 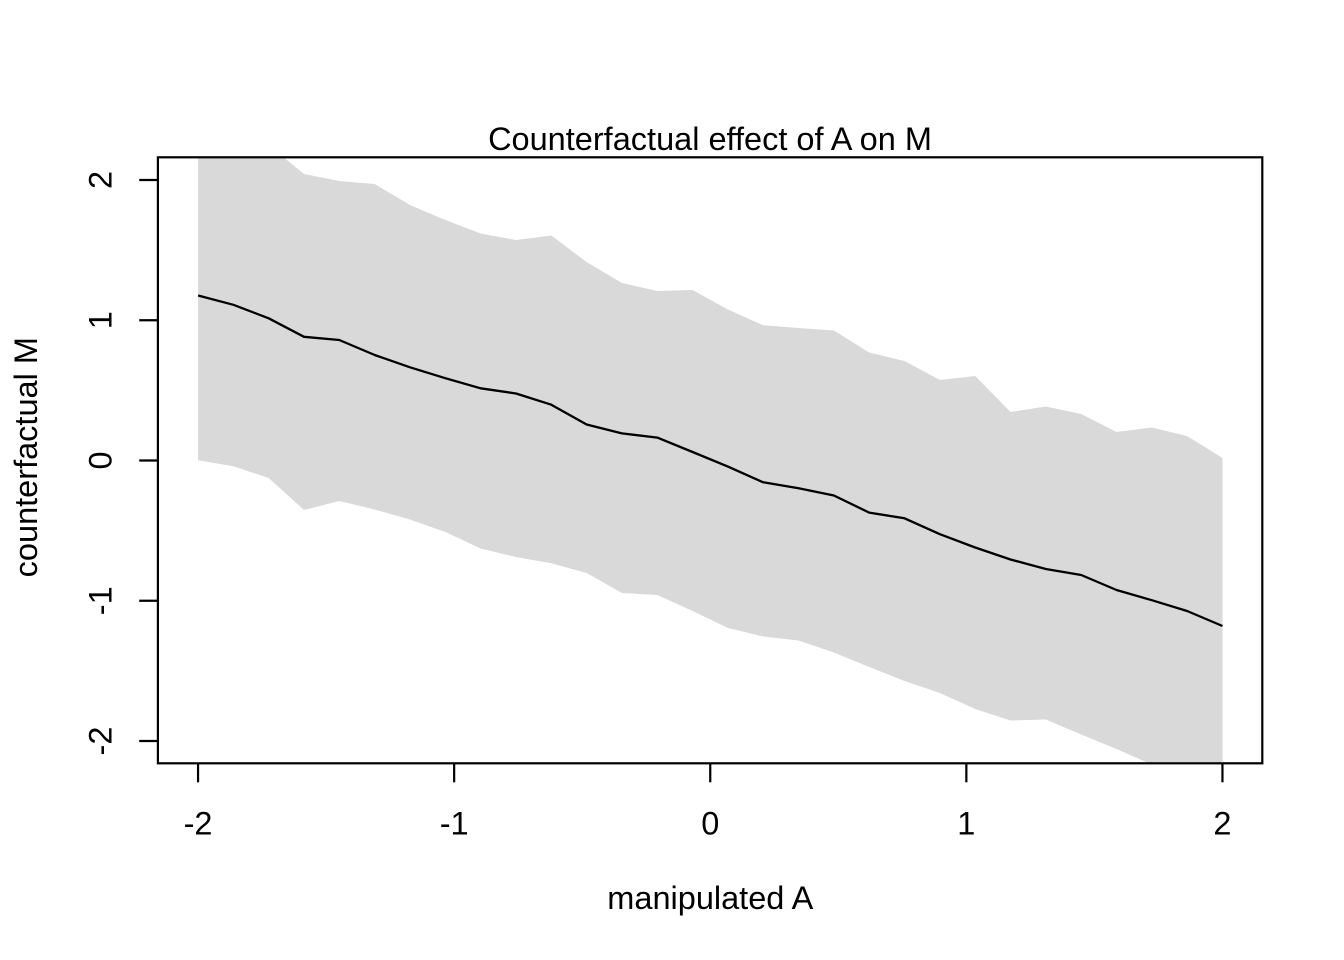 What do you see at coordinates (710, 898) in the screenshot?
I see `svg-text: manipulated A` at bounding box center [710, 898].